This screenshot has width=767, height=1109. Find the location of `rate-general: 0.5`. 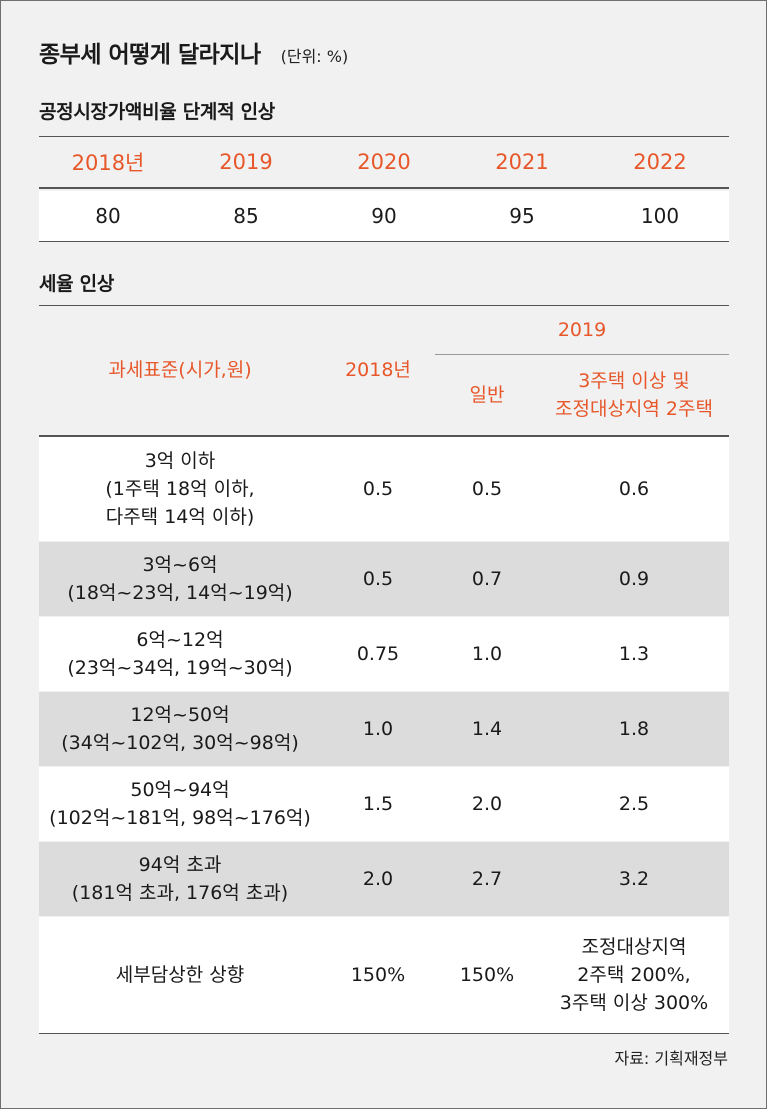

rate-general: 0.5 is located at coordinates (487, 489).